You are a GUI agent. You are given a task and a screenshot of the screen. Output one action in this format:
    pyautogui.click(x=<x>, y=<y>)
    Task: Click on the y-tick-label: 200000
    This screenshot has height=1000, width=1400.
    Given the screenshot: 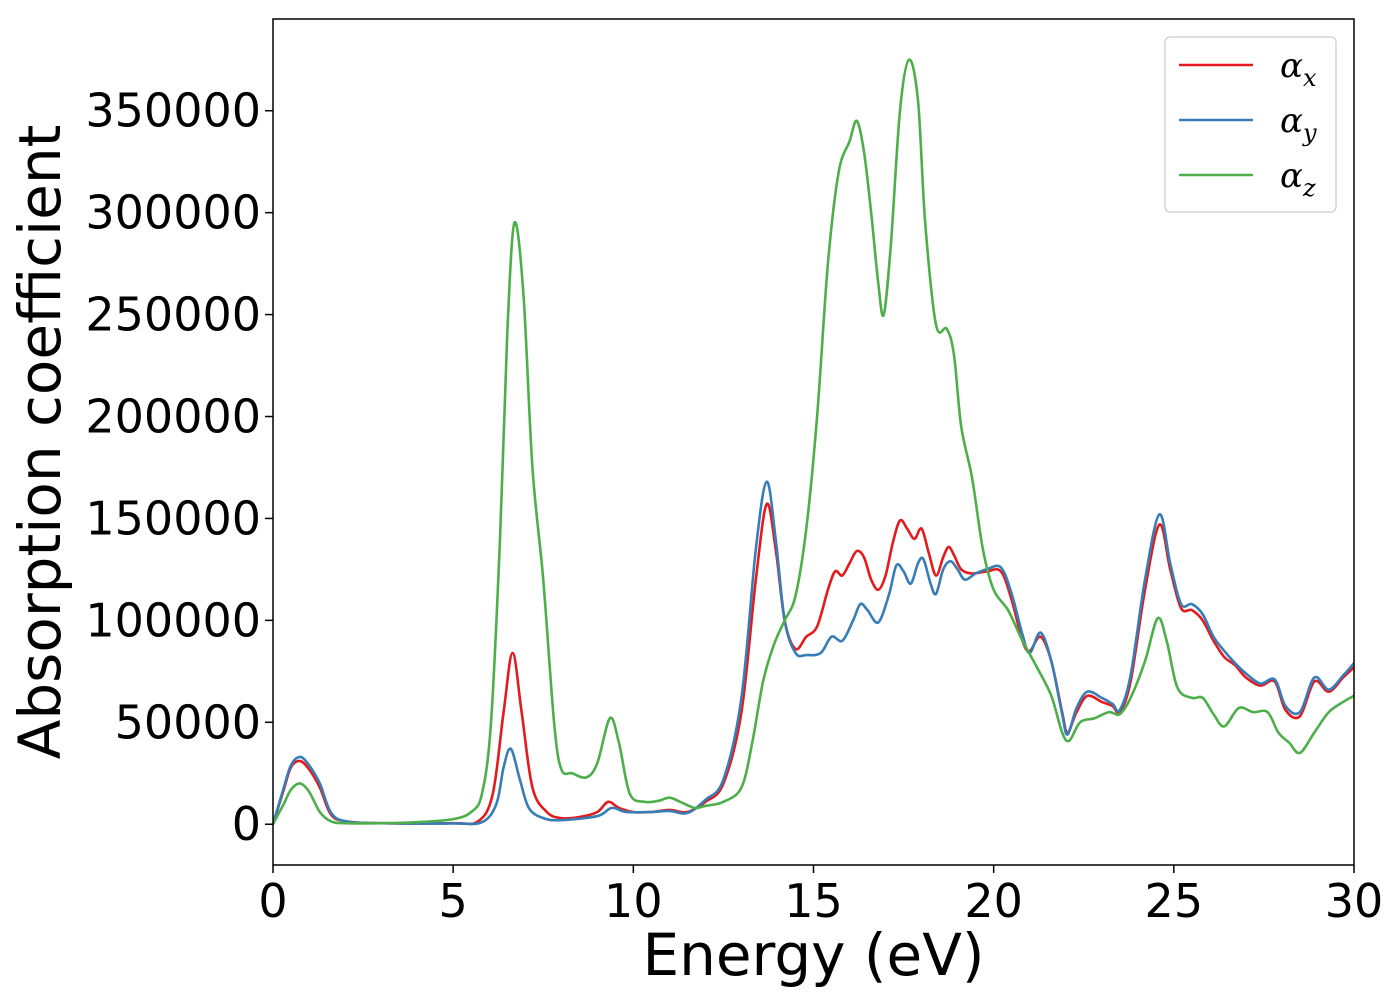 What is the action you would take?
    pyautogui.click(x=173, y=417)
    